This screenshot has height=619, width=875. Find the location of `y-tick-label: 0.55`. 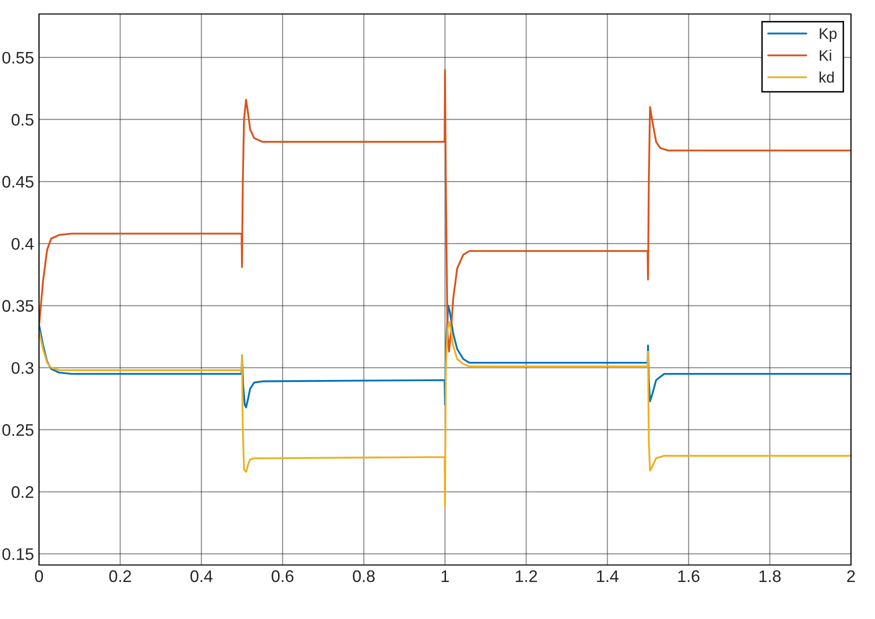

y-tick-label: 0.55 is located at coordinates (18, 58).